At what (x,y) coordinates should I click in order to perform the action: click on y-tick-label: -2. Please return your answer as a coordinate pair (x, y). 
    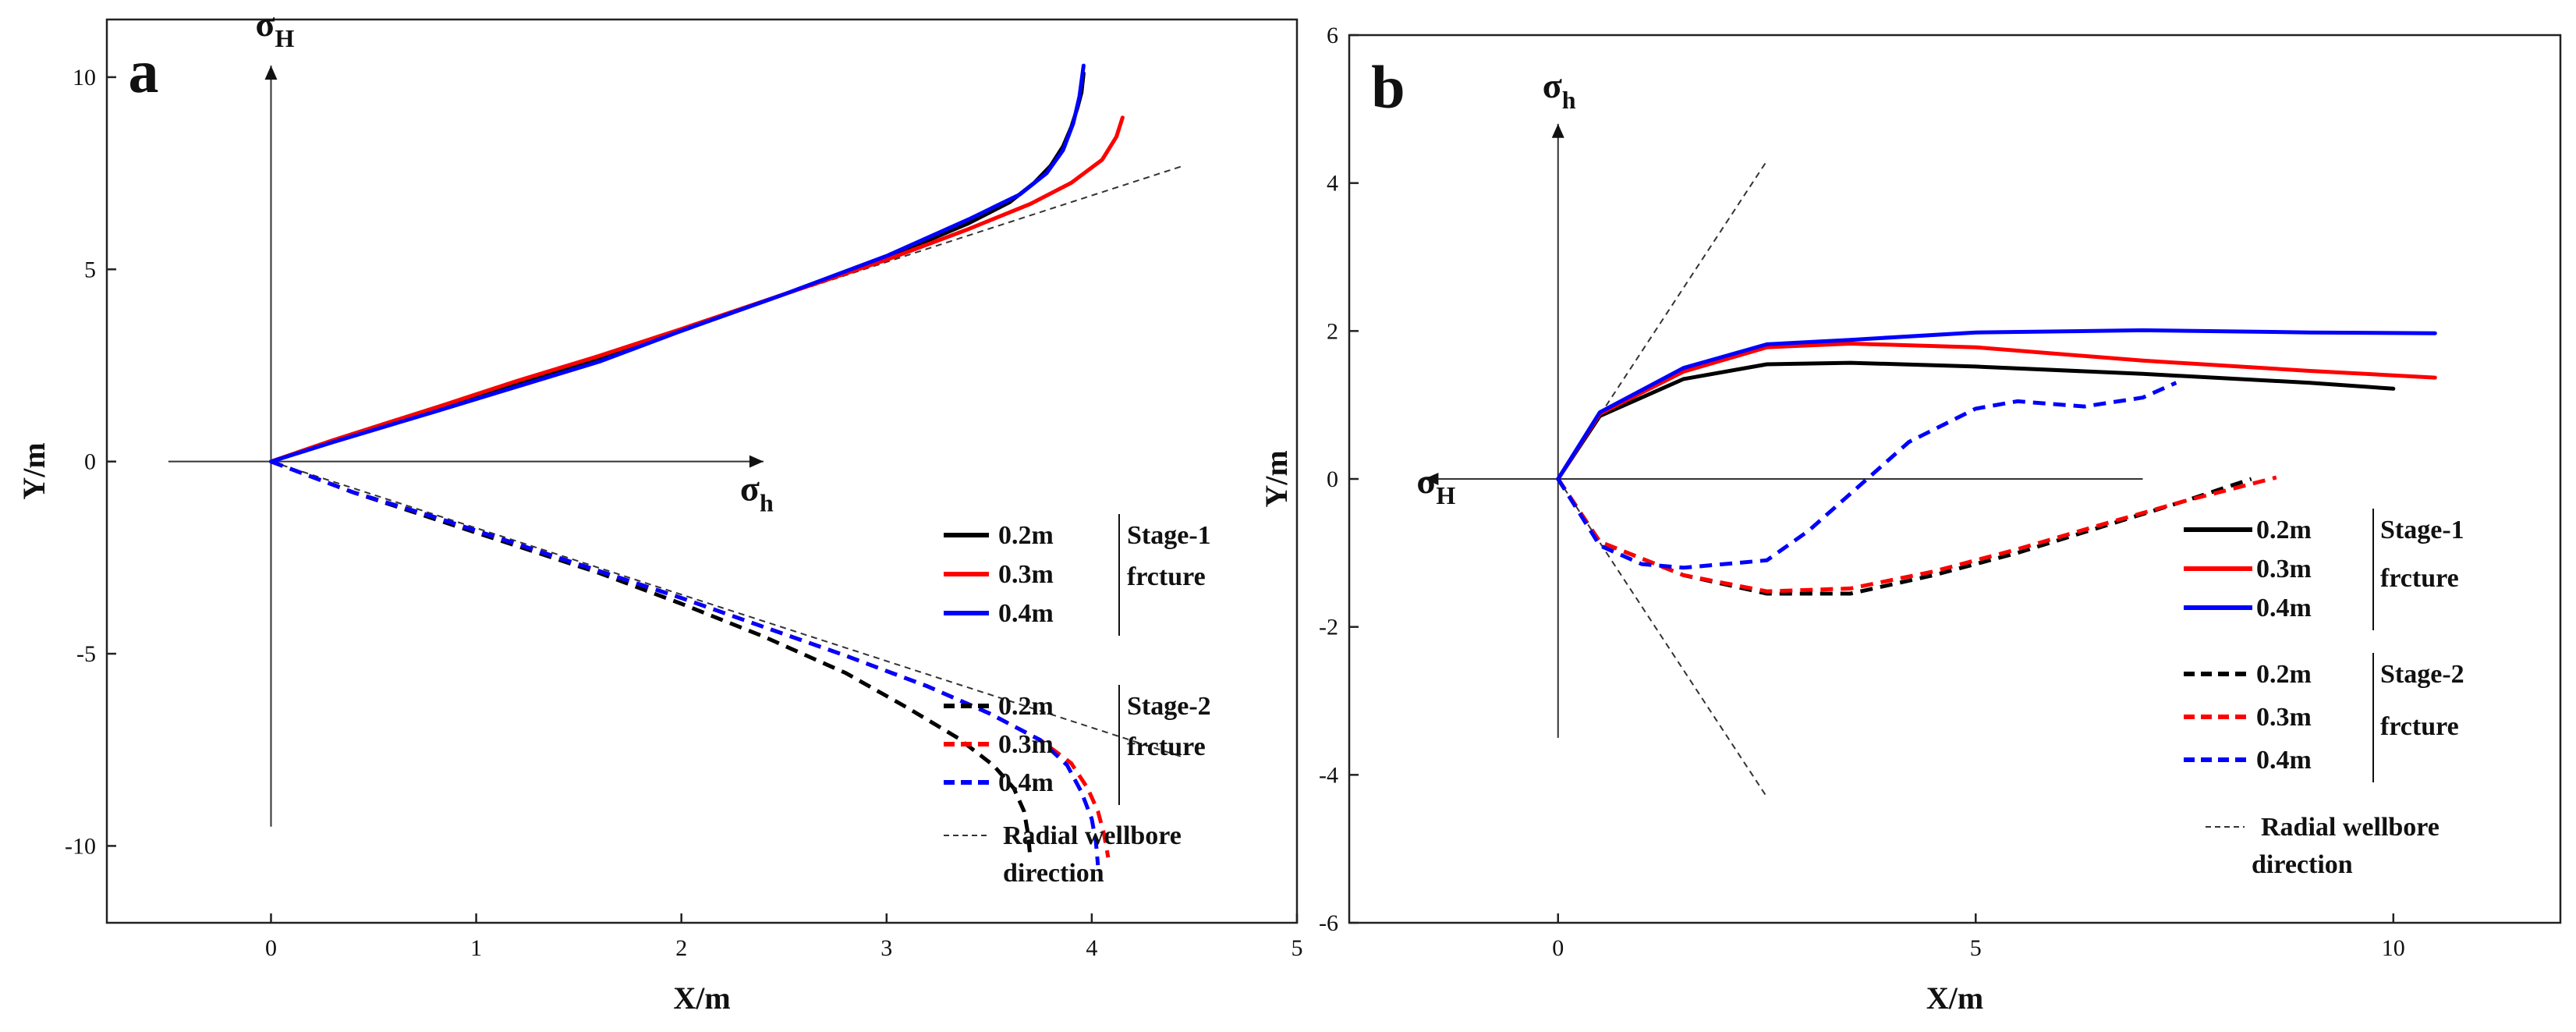
    Looking at the image, I should click on (1328, 628).